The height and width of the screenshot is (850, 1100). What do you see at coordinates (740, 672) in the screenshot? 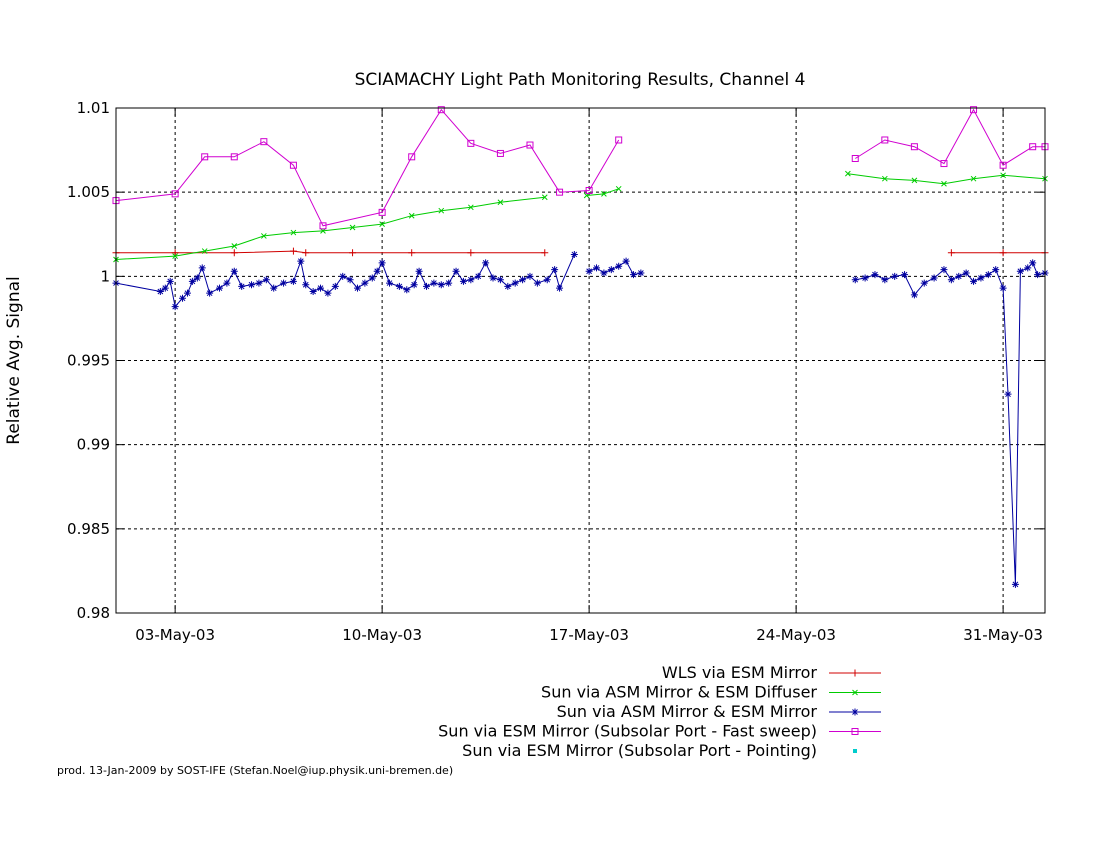
I see `legend-label: WLS via ESM Mirror` at bounding box center [740, 672].